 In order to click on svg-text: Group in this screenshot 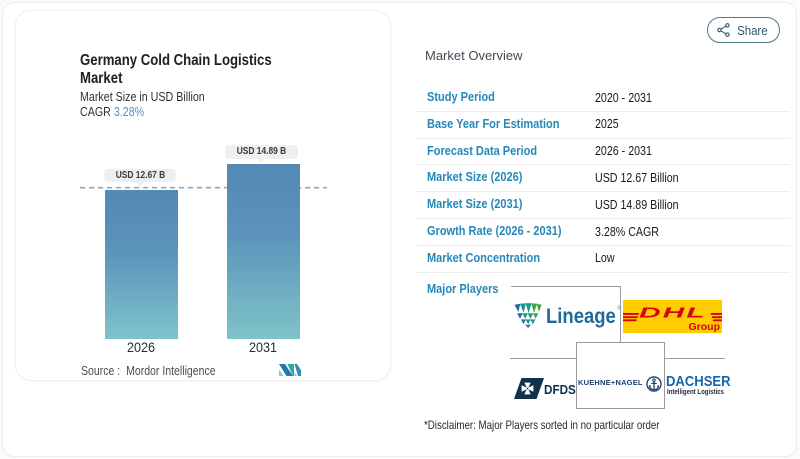, I will do `click(705, 327)`.